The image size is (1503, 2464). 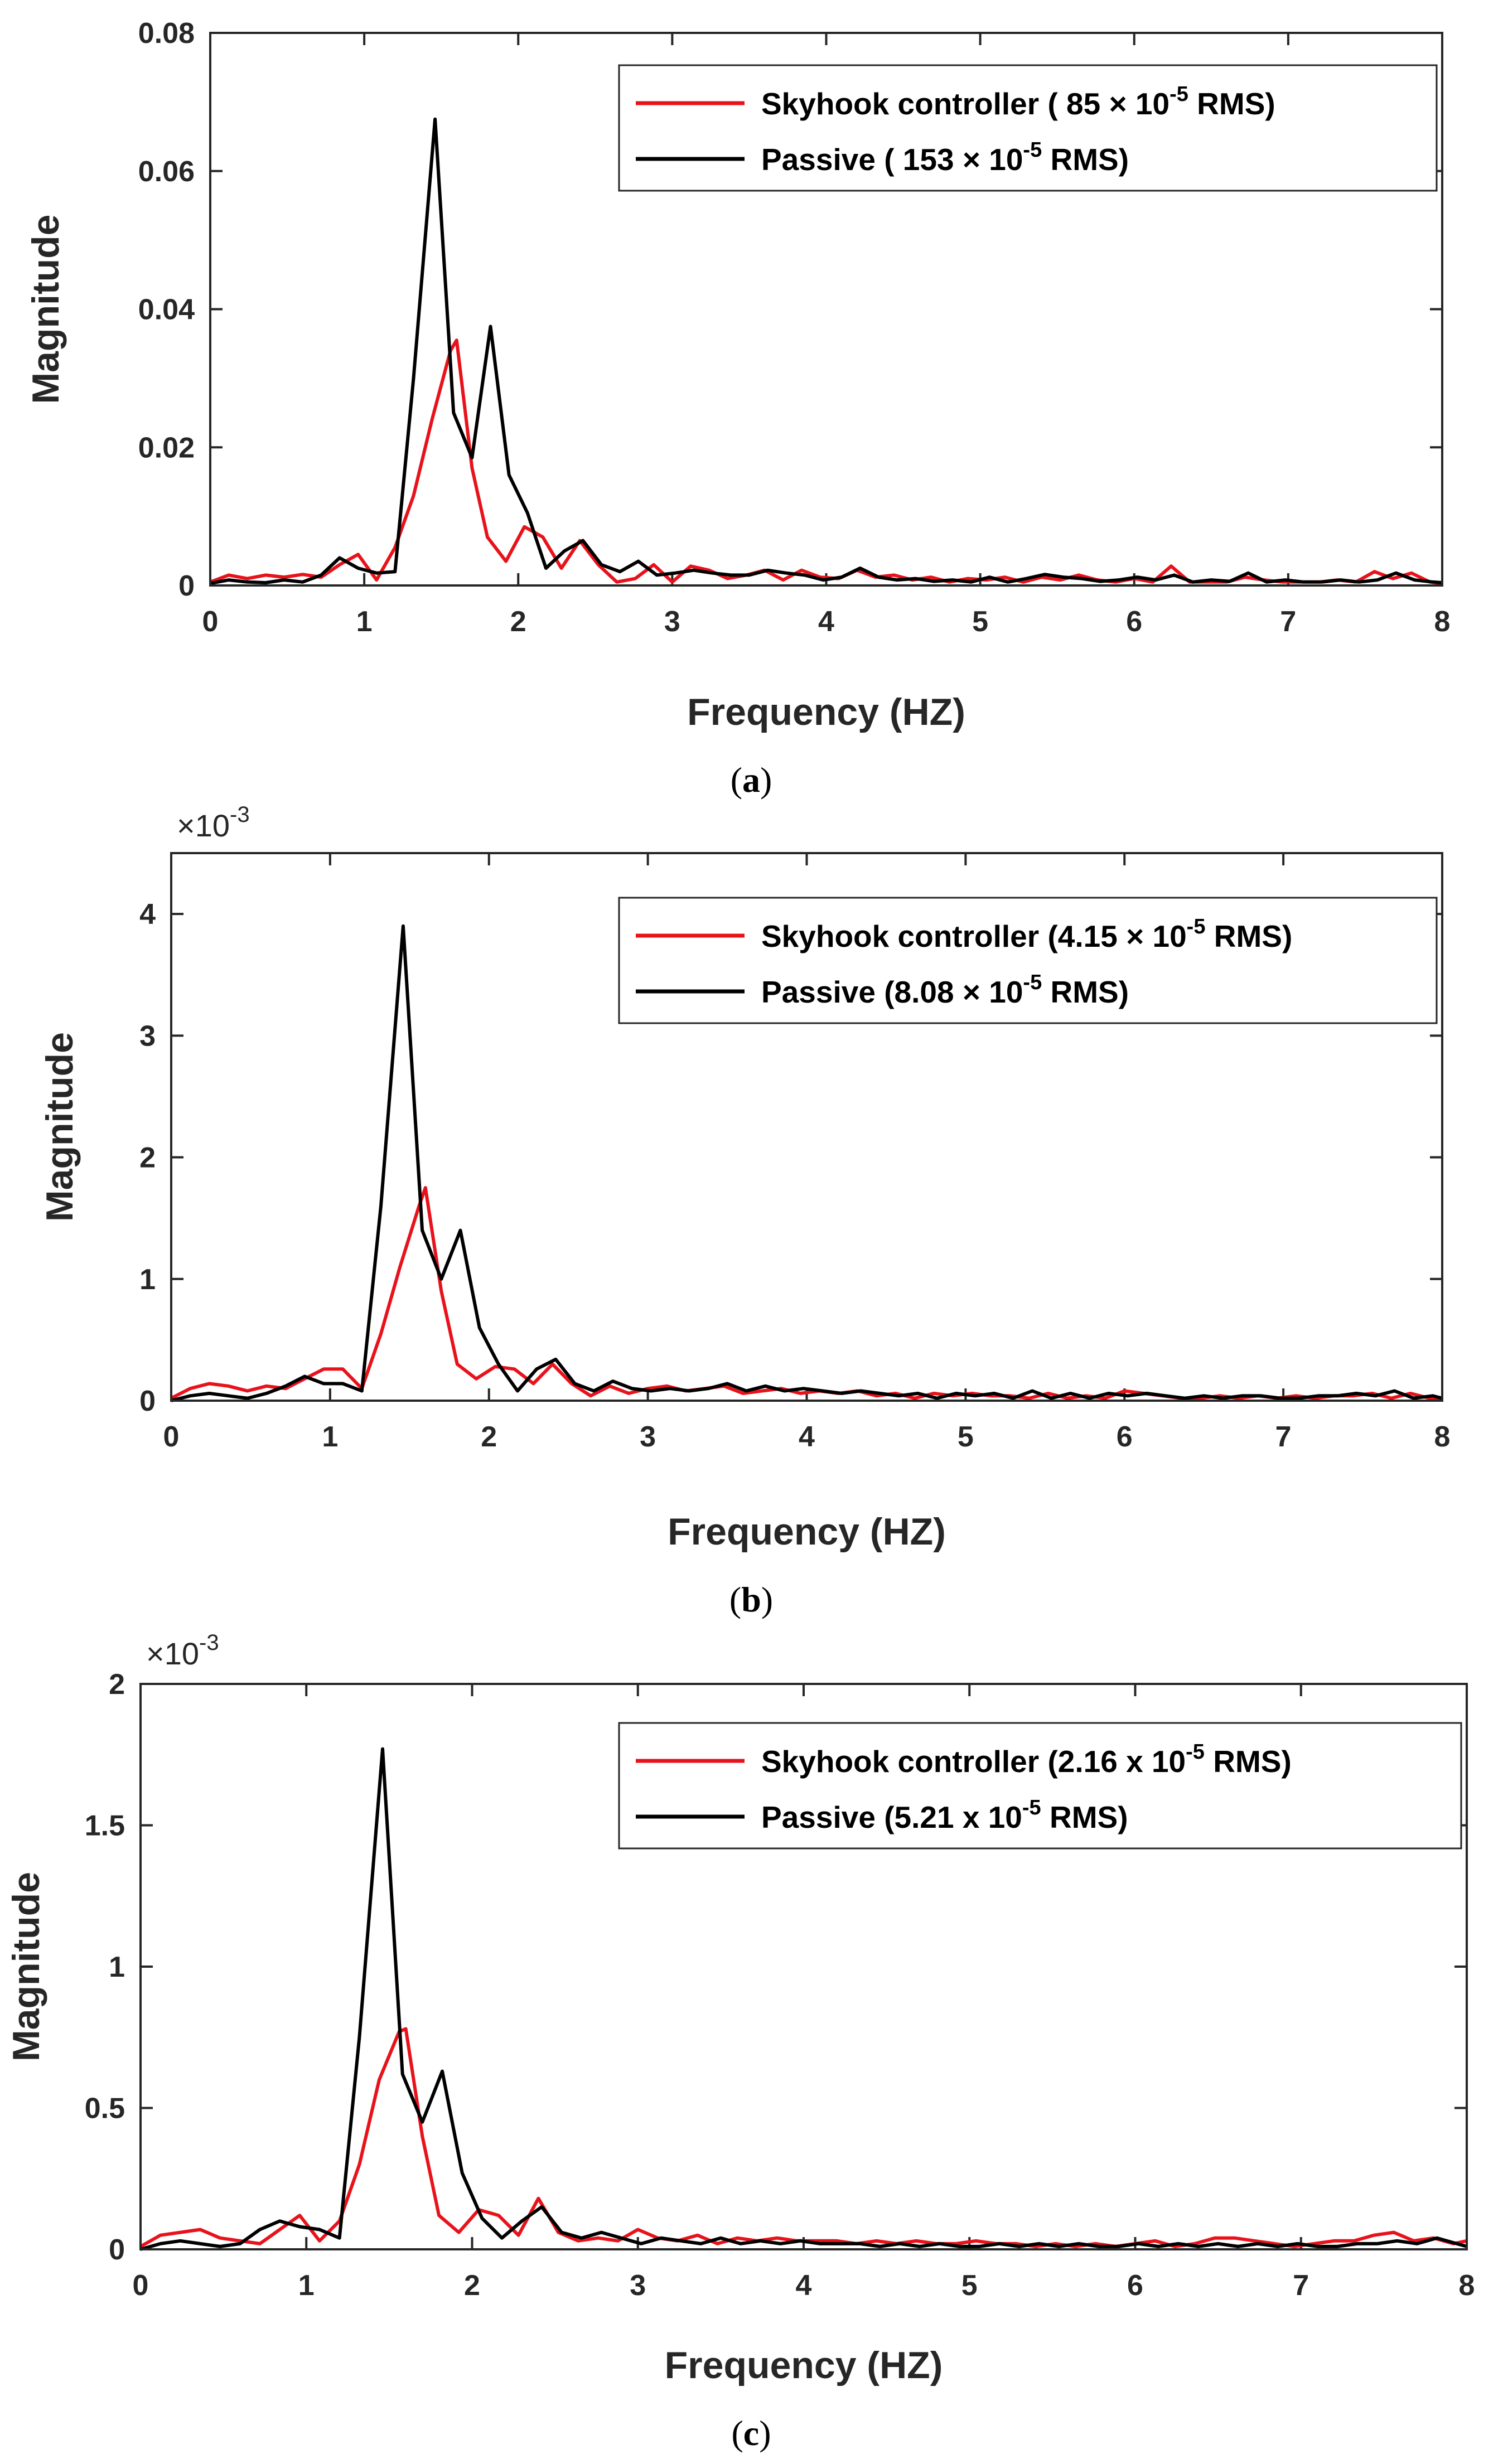 I want to click on panel-caption: (b), so click(x=751, y=1599).